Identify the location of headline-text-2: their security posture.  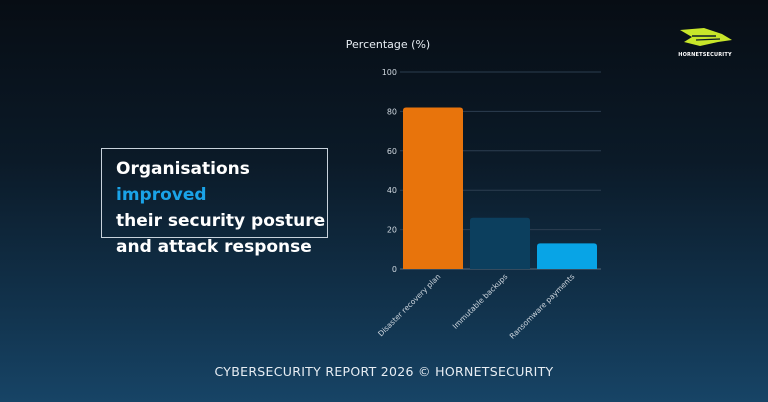
(221, 221).